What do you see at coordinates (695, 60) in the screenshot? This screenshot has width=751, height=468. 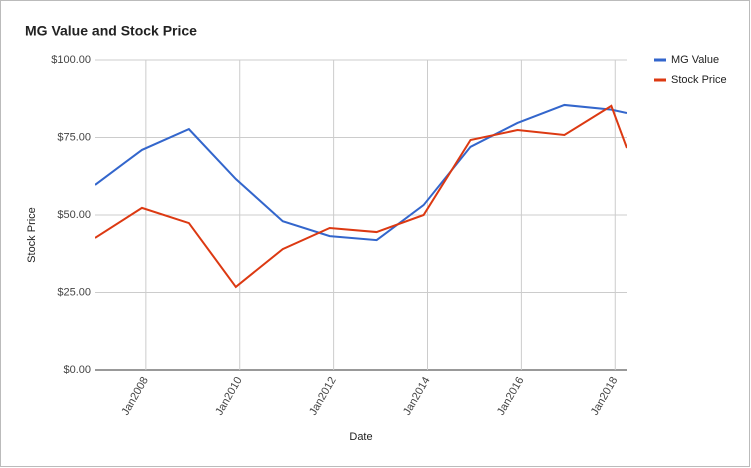 I see `legend-label: MG Value` at bounding box center [695, 60].